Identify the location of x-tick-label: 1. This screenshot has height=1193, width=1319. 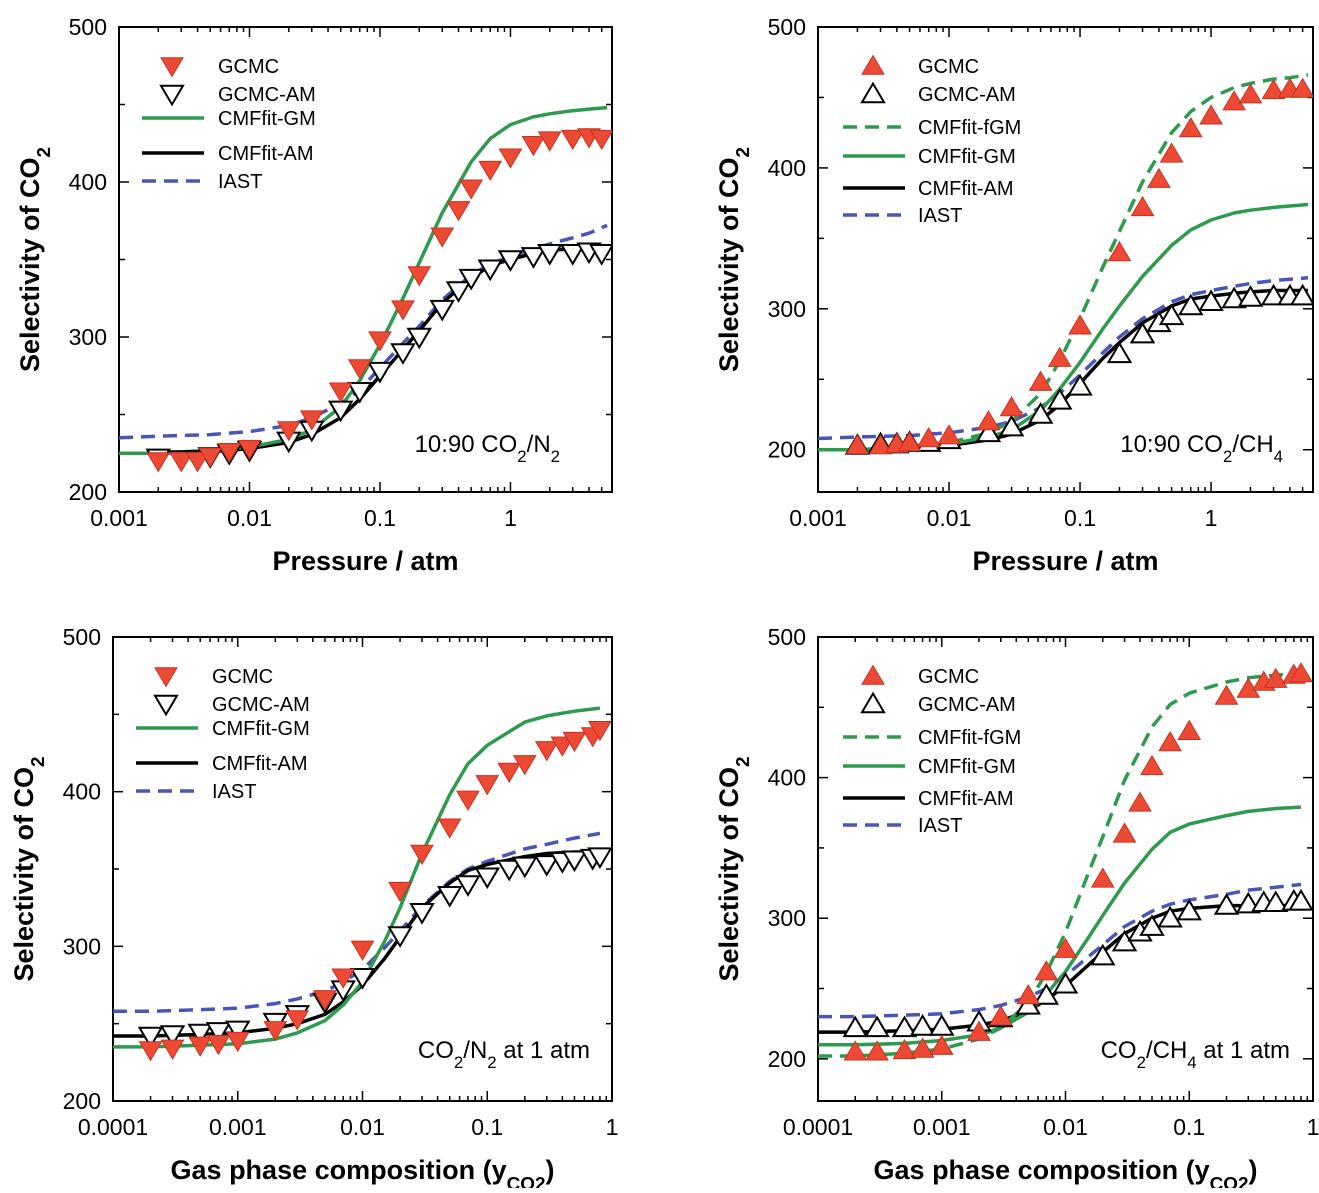
(612, 1127).